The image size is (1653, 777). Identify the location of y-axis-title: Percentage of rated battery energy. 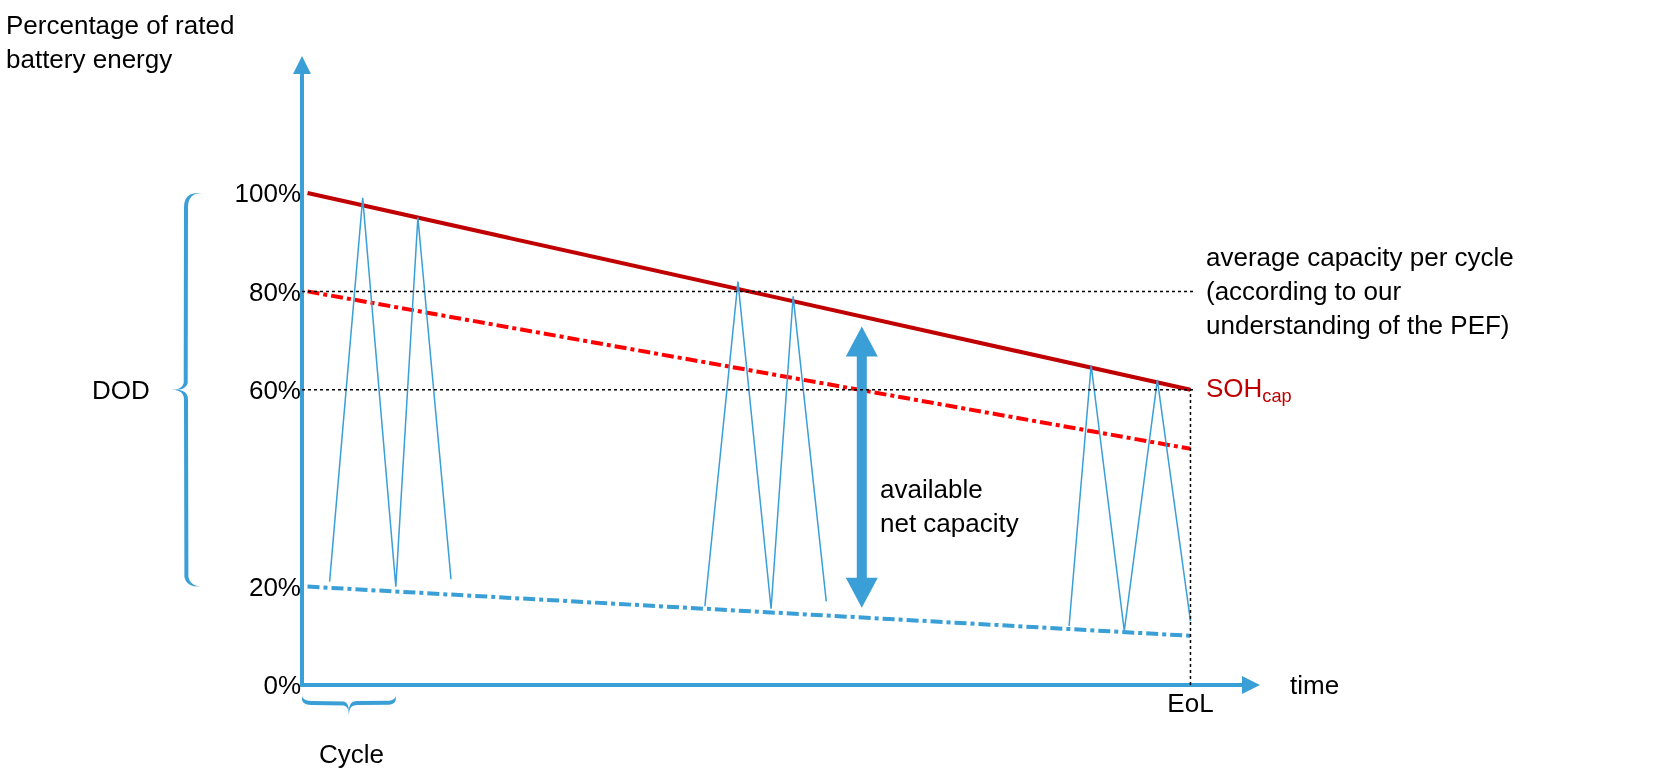
(120, 42).